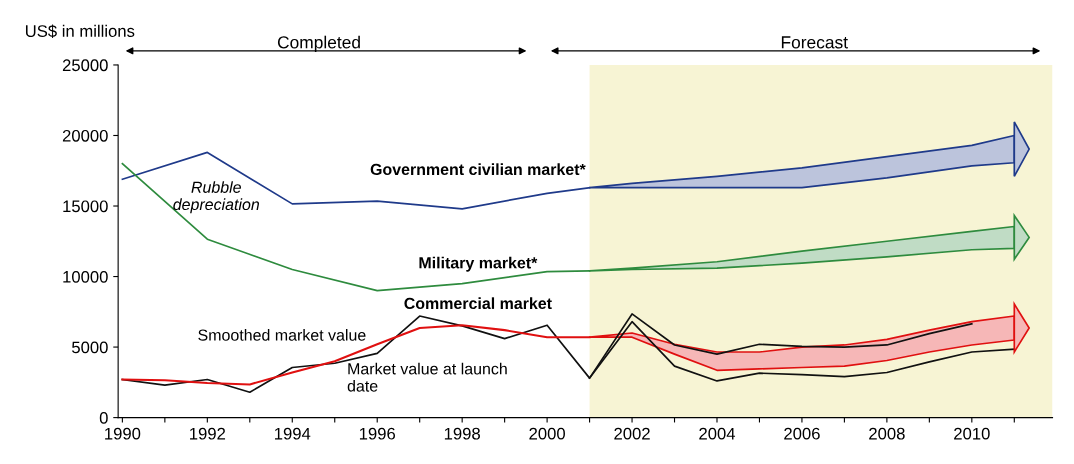 This screenshot has width=1074, height=464. I want to click on x-tick-label: 2006, so click(802, 433).